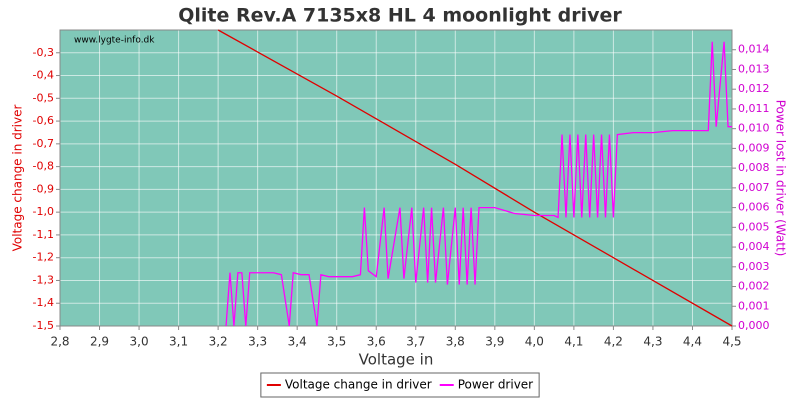  What do you see at coordinates (358, 385) in the screenshot?
I see `legend-label: Voltage change in driver` at bounding box center [358, 385].